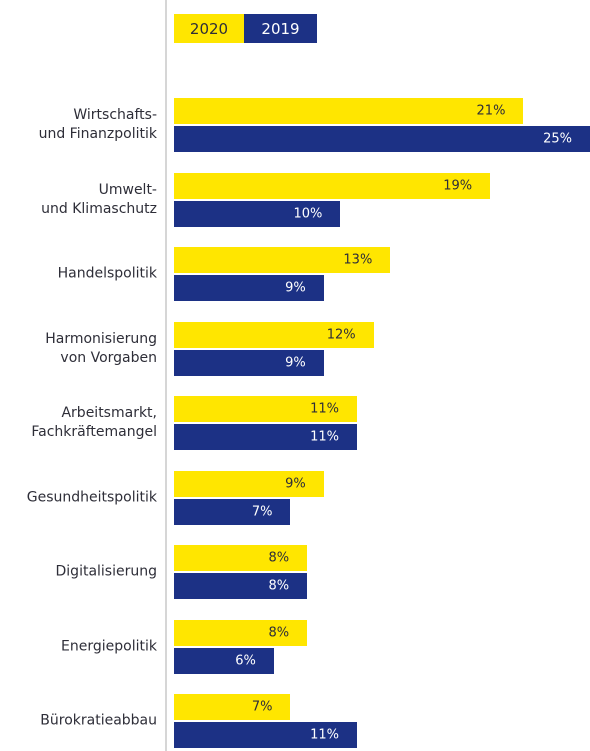  I want to click on category-label: Gesundheitspolitik, so click(91, 497).